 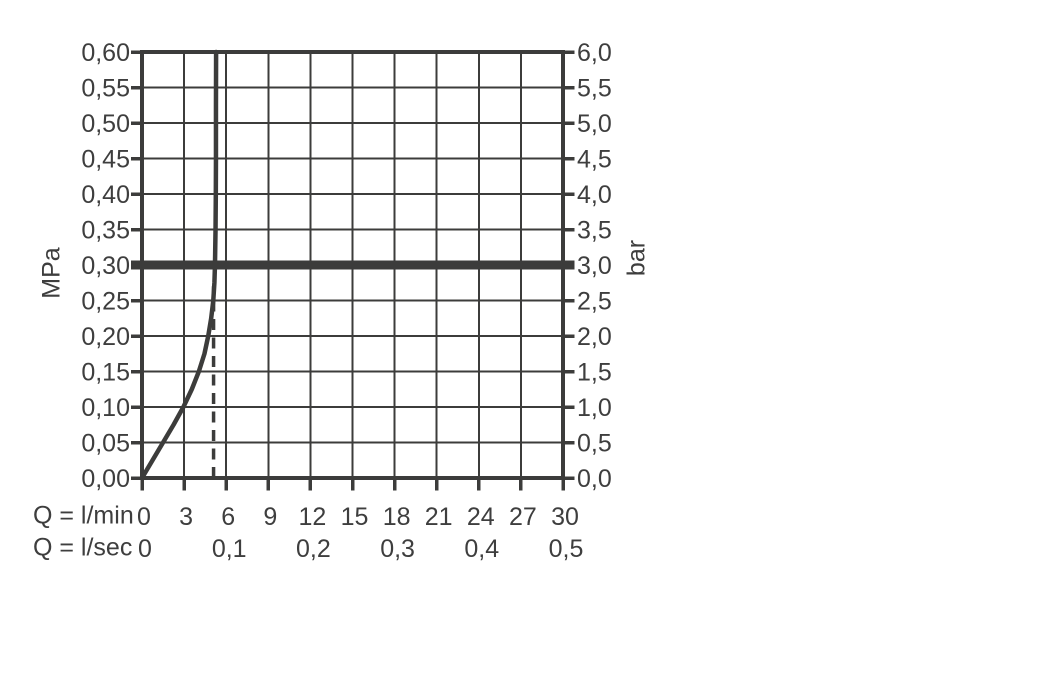 I want to click on y-left-tick-label: 0,10, so click(x=105, y=408).